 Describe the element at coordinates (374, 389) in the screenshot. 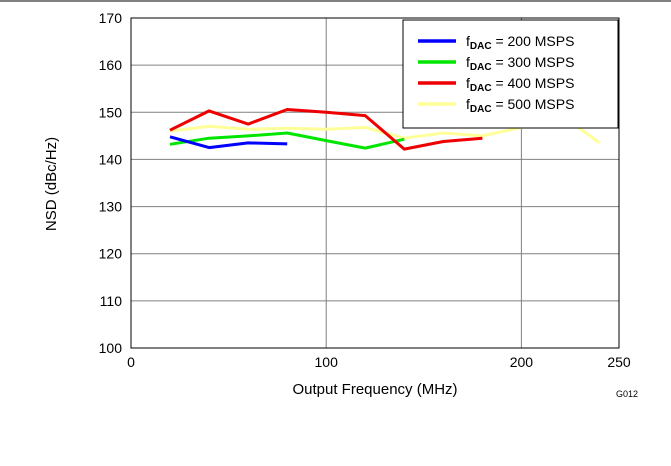

I see `x-axis-label: Output Frequency (MHz)` at that location.